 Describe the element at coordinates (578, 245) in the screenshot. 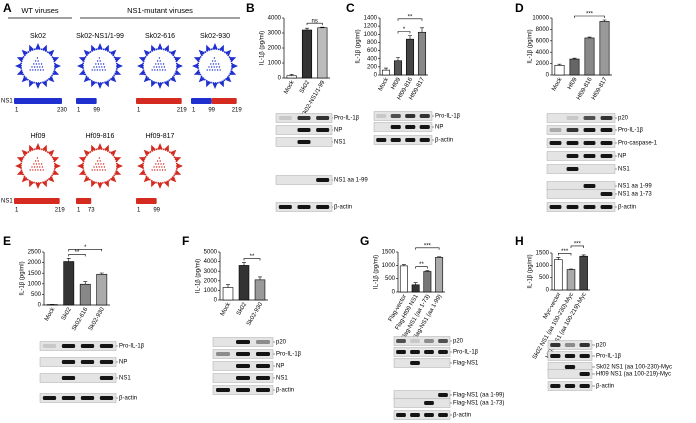

I see `significance-label: ***` at that location.